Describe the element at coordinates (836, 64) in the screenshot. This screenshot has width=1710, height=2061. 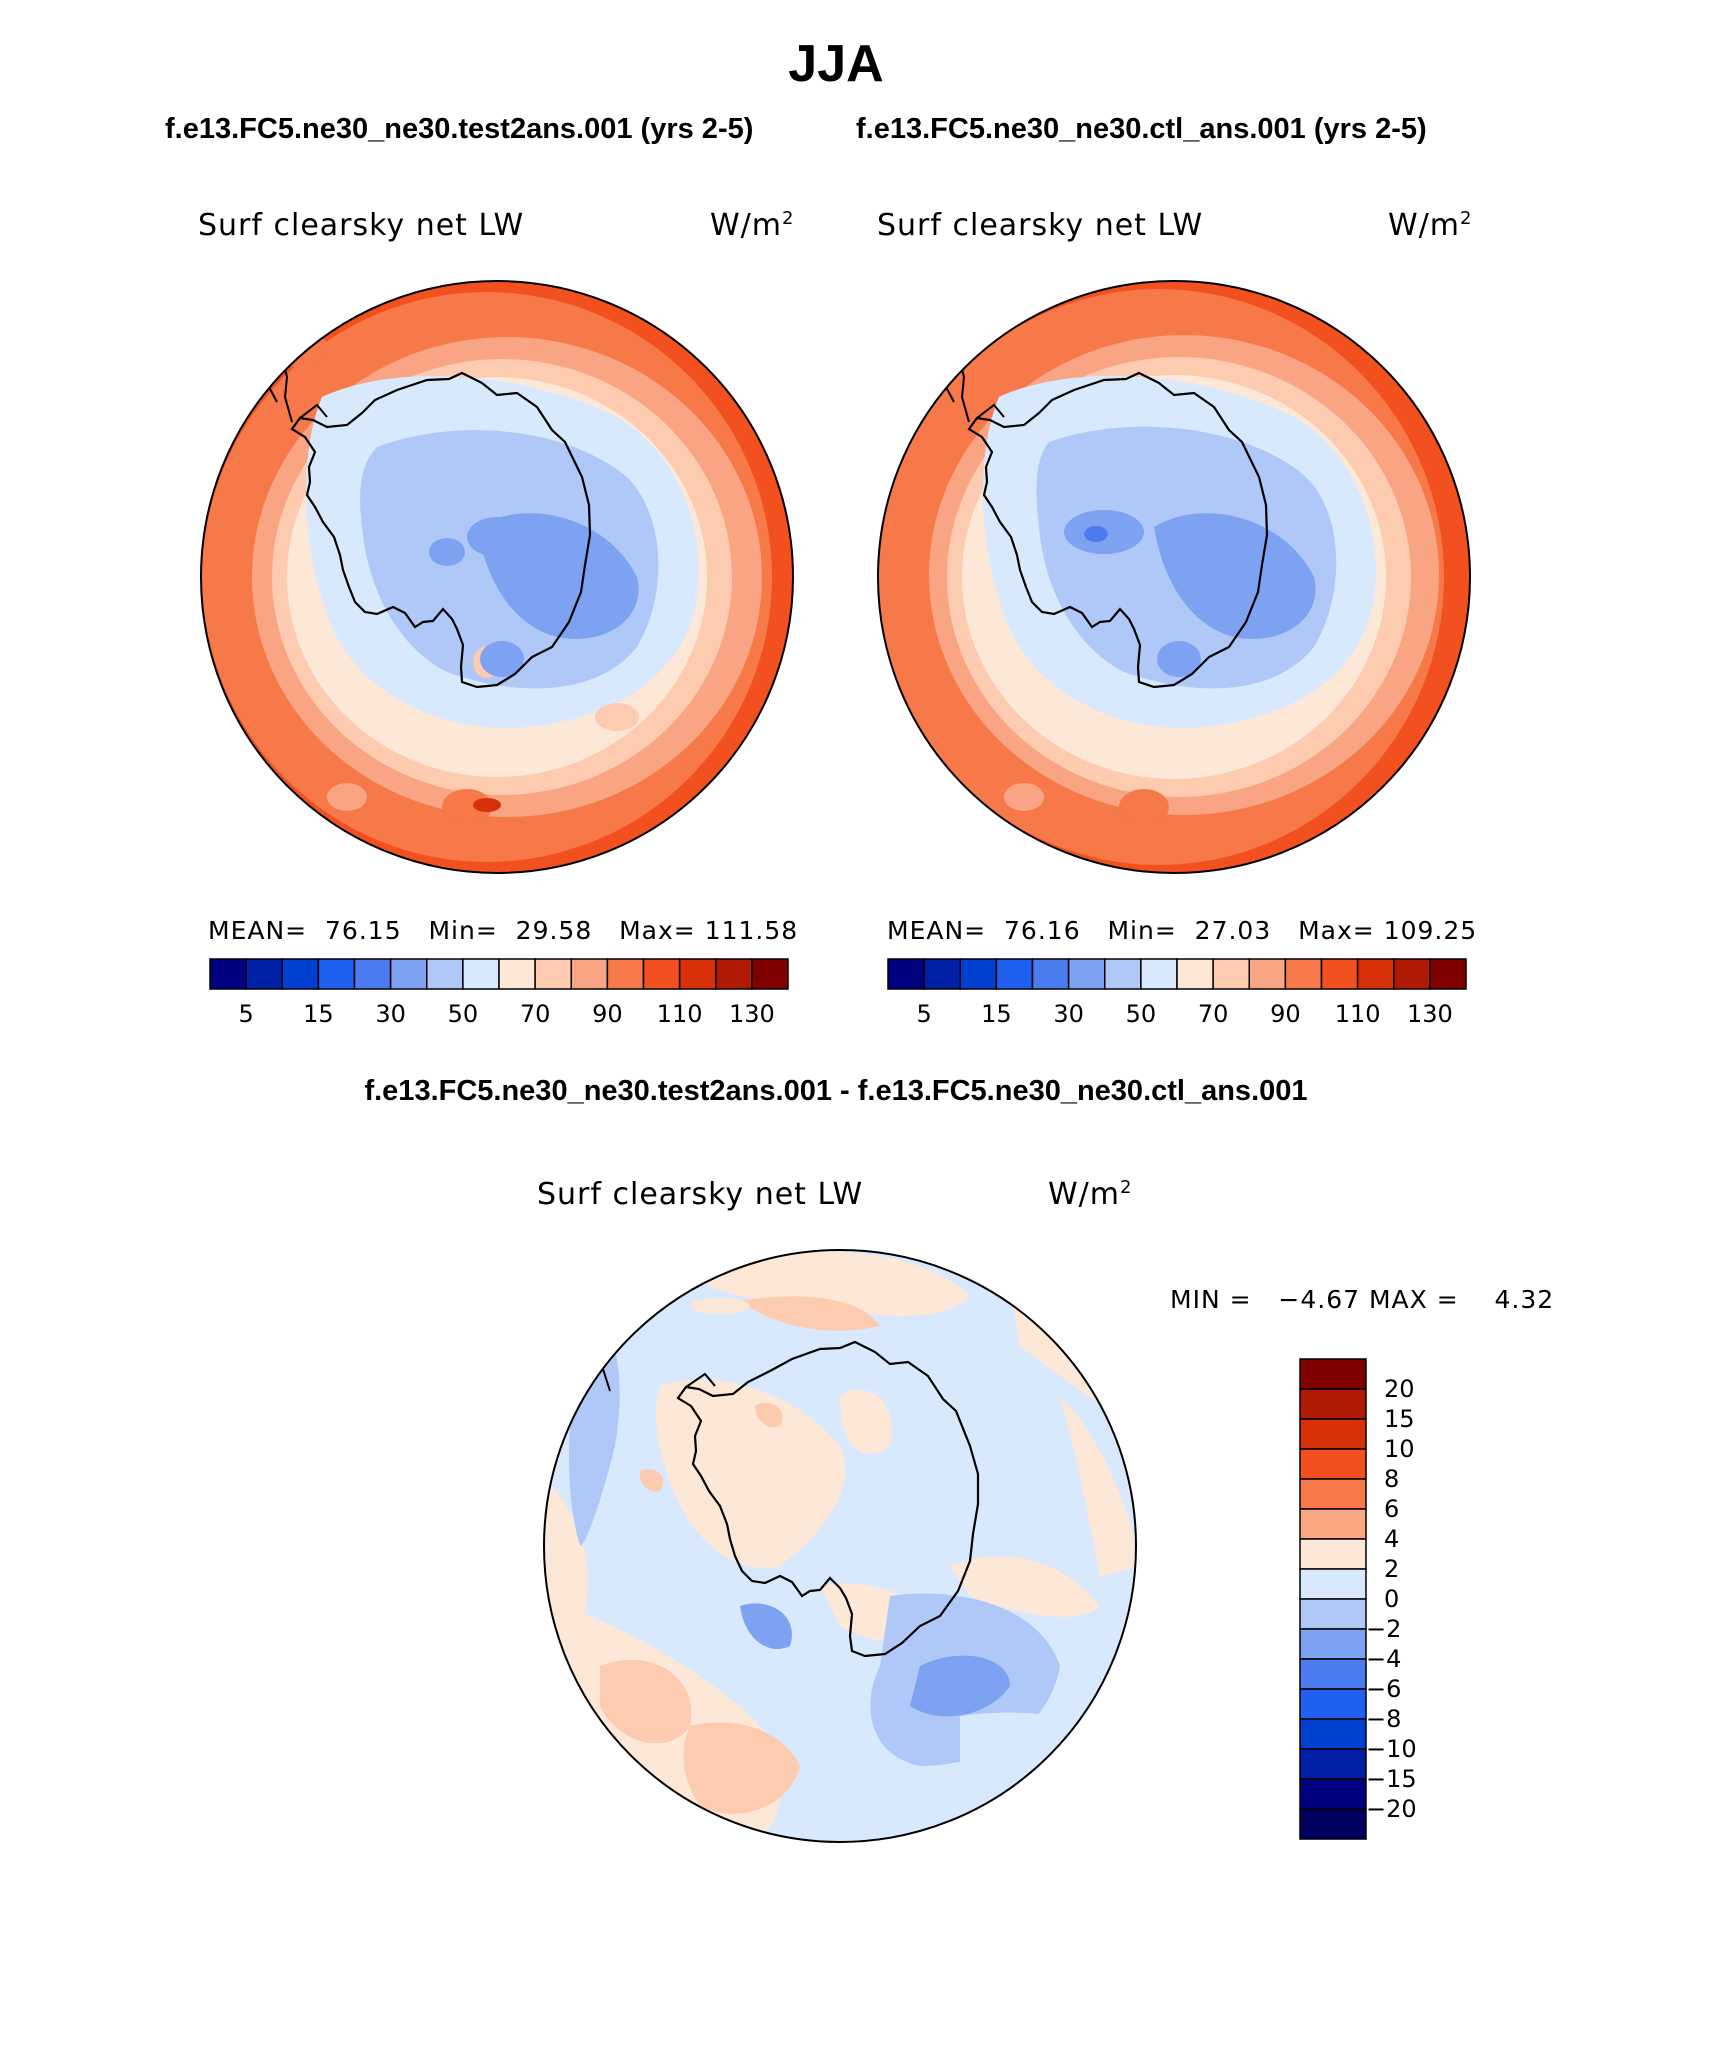
I see `figure-title: JJA` at that location.